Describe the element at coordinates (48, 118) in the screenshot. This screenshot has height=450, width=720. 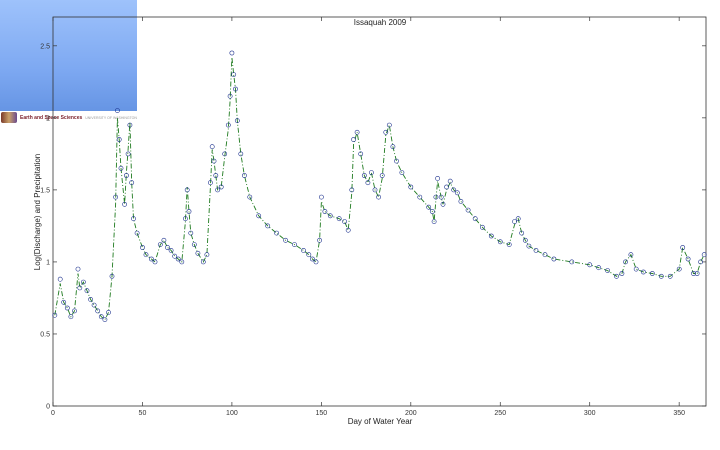
I see `y-tick-label: 2` at that location.